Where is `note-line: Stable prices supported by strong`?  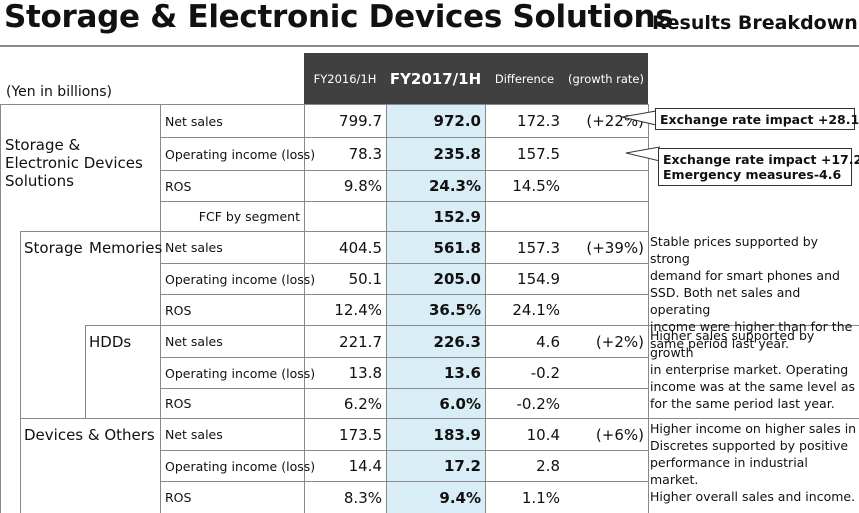
note-line: Stable prices supported by strong is located at coordinates (734, 250).